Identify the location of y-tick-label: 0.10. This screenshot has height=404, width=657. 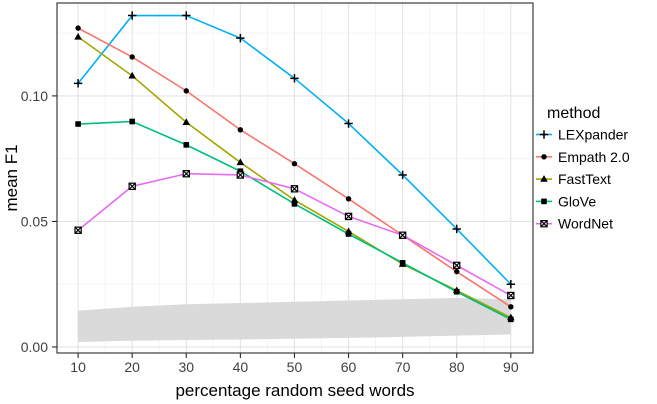
(34, 96).